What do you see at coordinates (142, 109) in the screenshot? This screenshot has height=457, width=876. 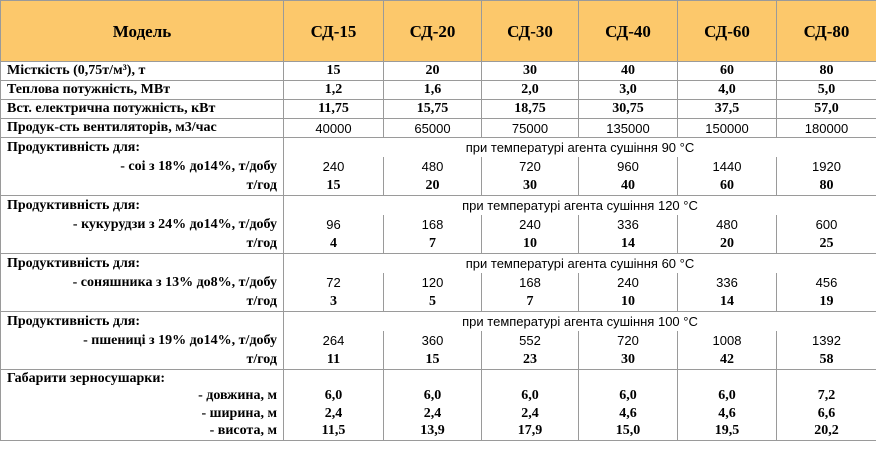 I see `row-label: Вст. електрична потужність, кВт` at bounding box center [142, 109].